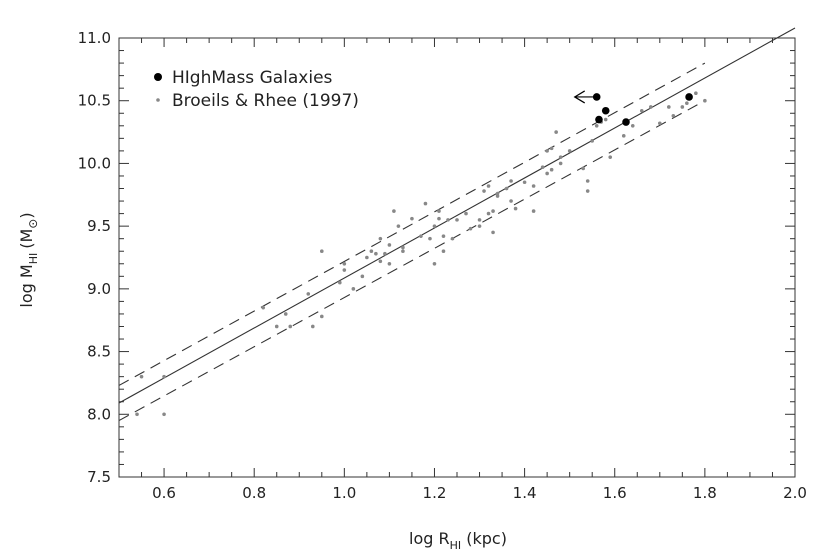  Describe the element at coordinates (164, 493) in the screenshot. I see `x-tick-label: 0.6` at that location.